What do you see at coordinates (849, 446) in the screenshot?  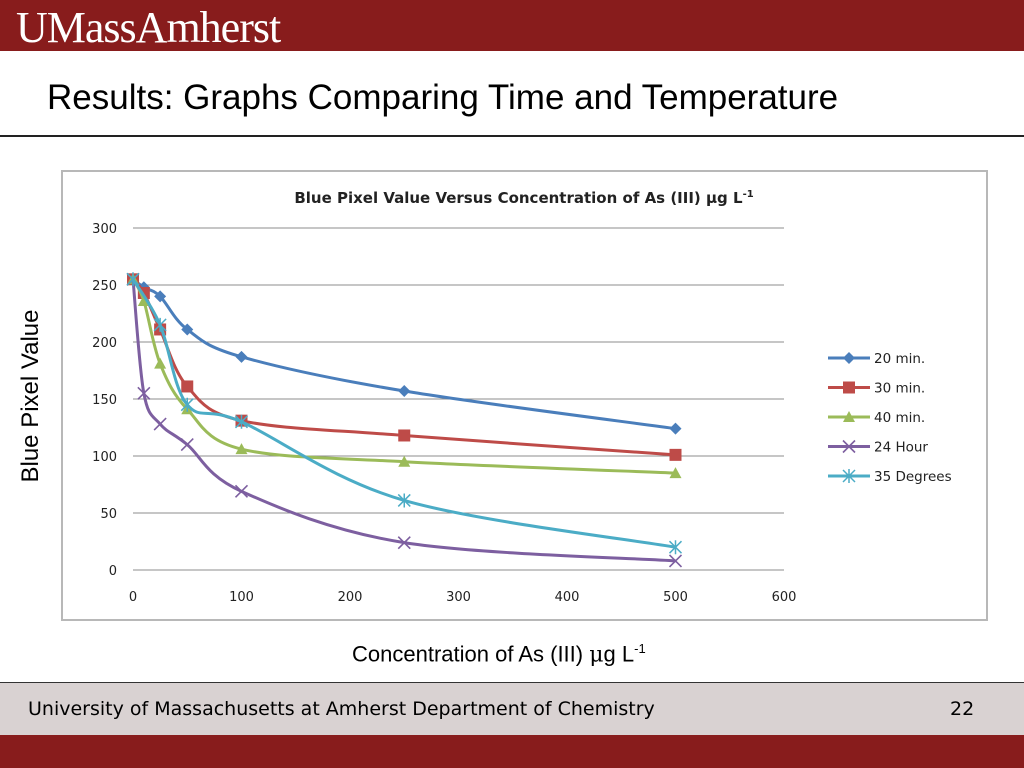 I see `legend-marker-24-hour` at bounding box center [849, 446].